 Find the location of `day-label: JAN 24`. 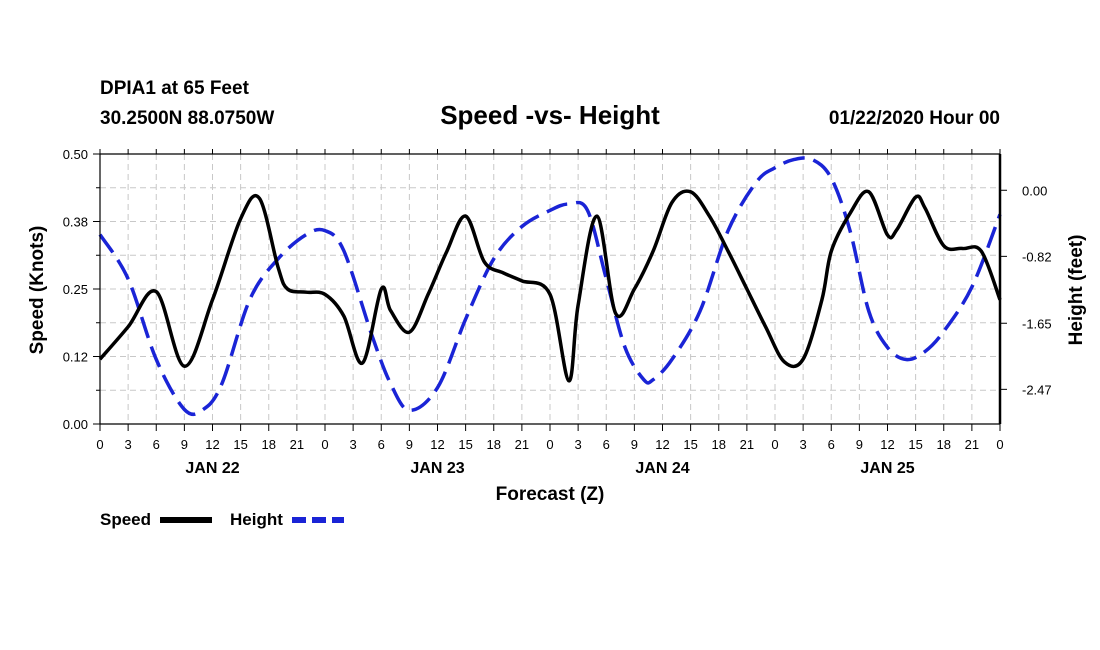

day-label: JAN 24 is located at coordinates (662, 468).